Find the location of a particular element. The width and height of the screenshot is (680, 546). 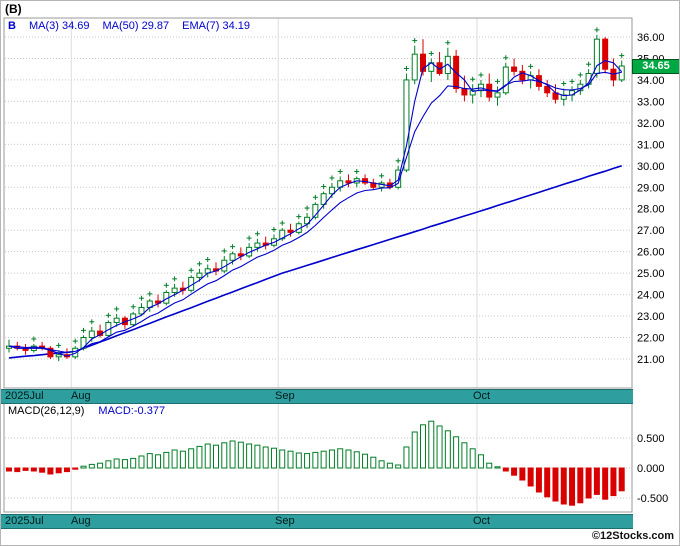

macd-tick-label: 0.000 is located at coordinates (651, 469).